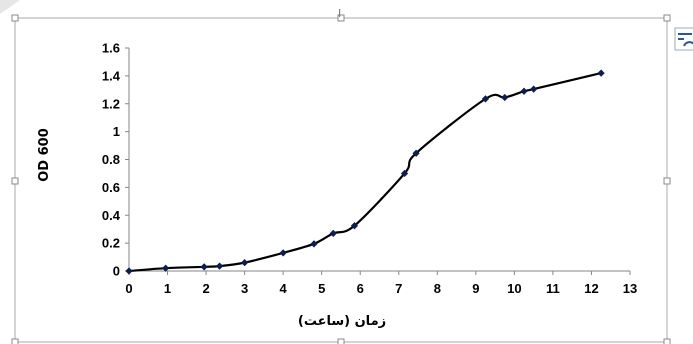 The image size is (693, 344). What do you see at coordinates (111, 187) in the screenshot?
I see `y-tick-label: 0.6` at bounding box center [111, 187].